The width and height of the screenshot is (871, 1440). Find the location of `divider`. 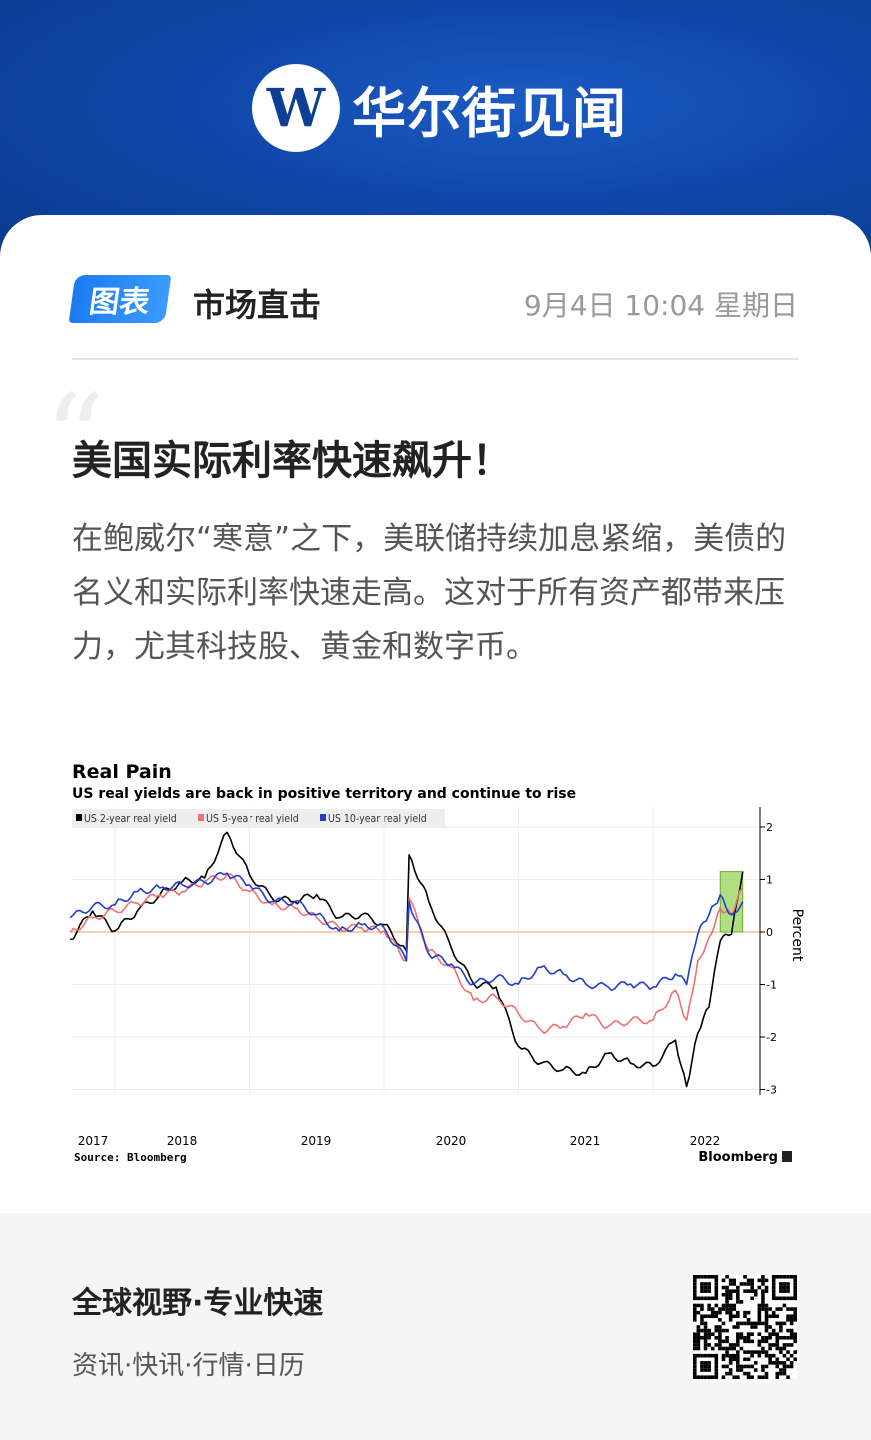

divider is located at coordinates (435, 359).